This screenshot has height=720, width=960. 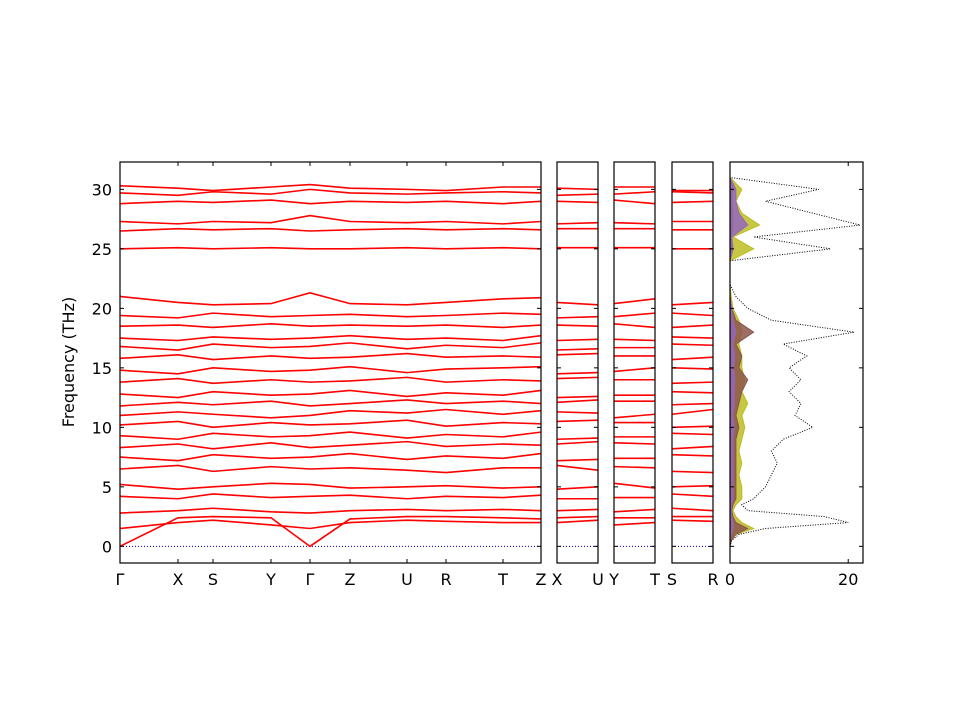 What do you see at coordinates (102, 189) in the screenshot?
I see `y-tick-label: 30` at bounding box center [102, 189].